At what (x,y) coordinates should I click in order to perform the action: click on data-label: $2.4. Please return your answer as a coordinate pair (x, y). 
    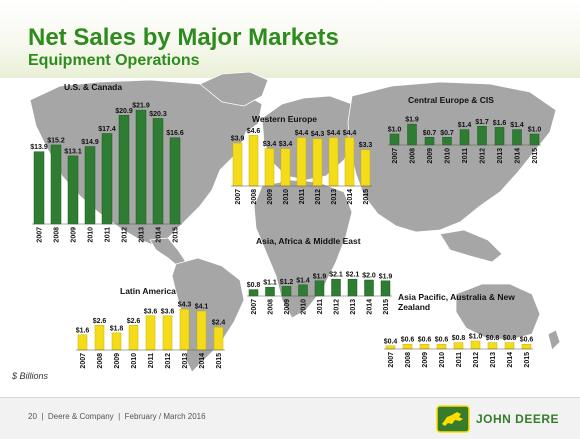
    Looking at the image, I should click on (219, 323).